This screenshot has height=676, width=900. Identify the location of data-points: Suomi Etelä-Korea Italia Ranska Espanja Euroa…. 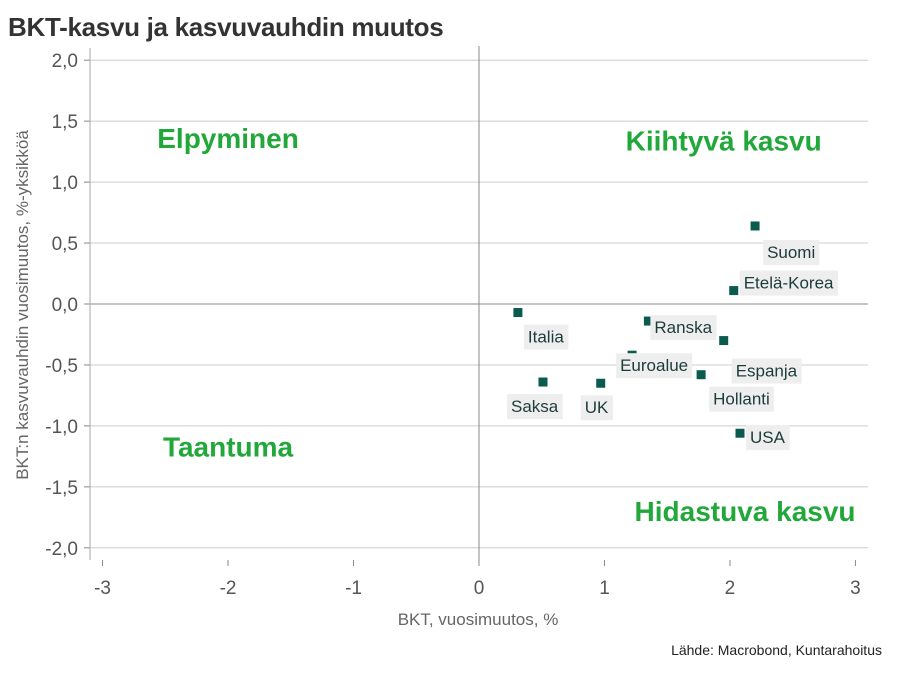
(672, 336).